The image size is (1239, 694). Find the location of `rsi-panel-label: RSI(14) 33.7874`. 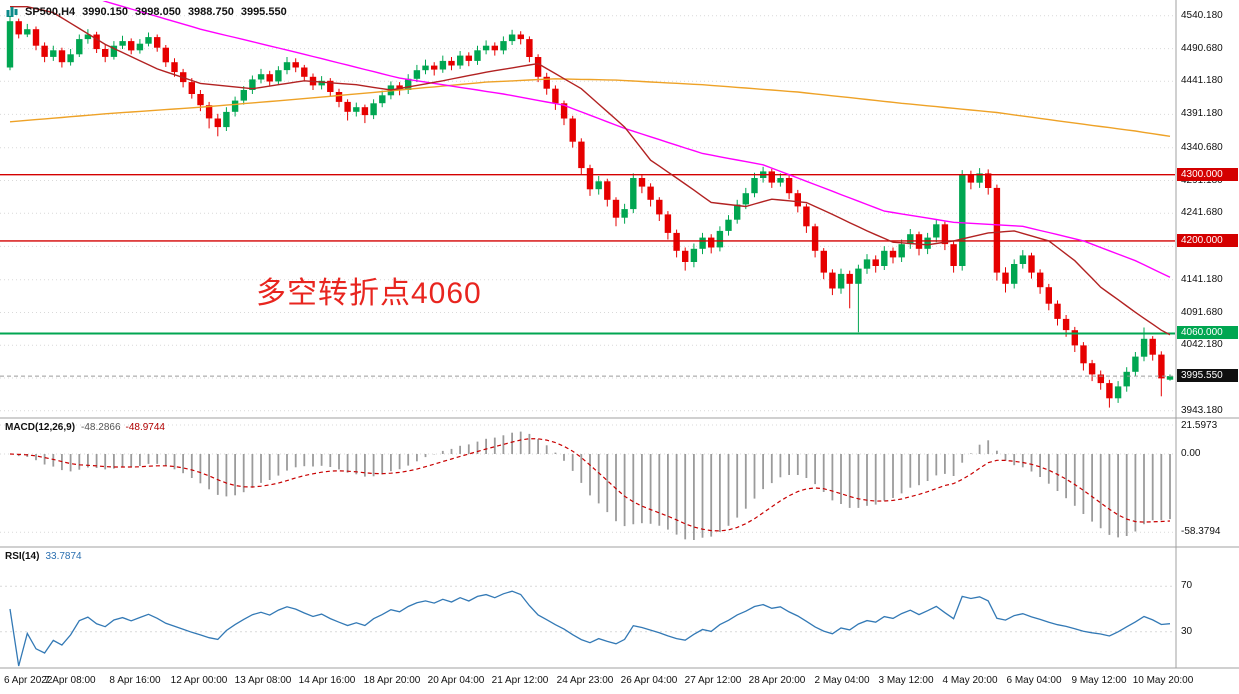

rsi-panel-label: RSI(14) 33.7874 is located at coordinates (43, 556).